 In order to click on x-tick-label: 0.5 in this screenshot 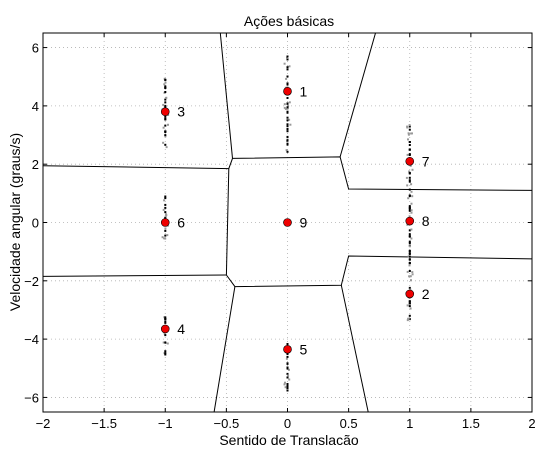, I will do `click(349, 423)`.